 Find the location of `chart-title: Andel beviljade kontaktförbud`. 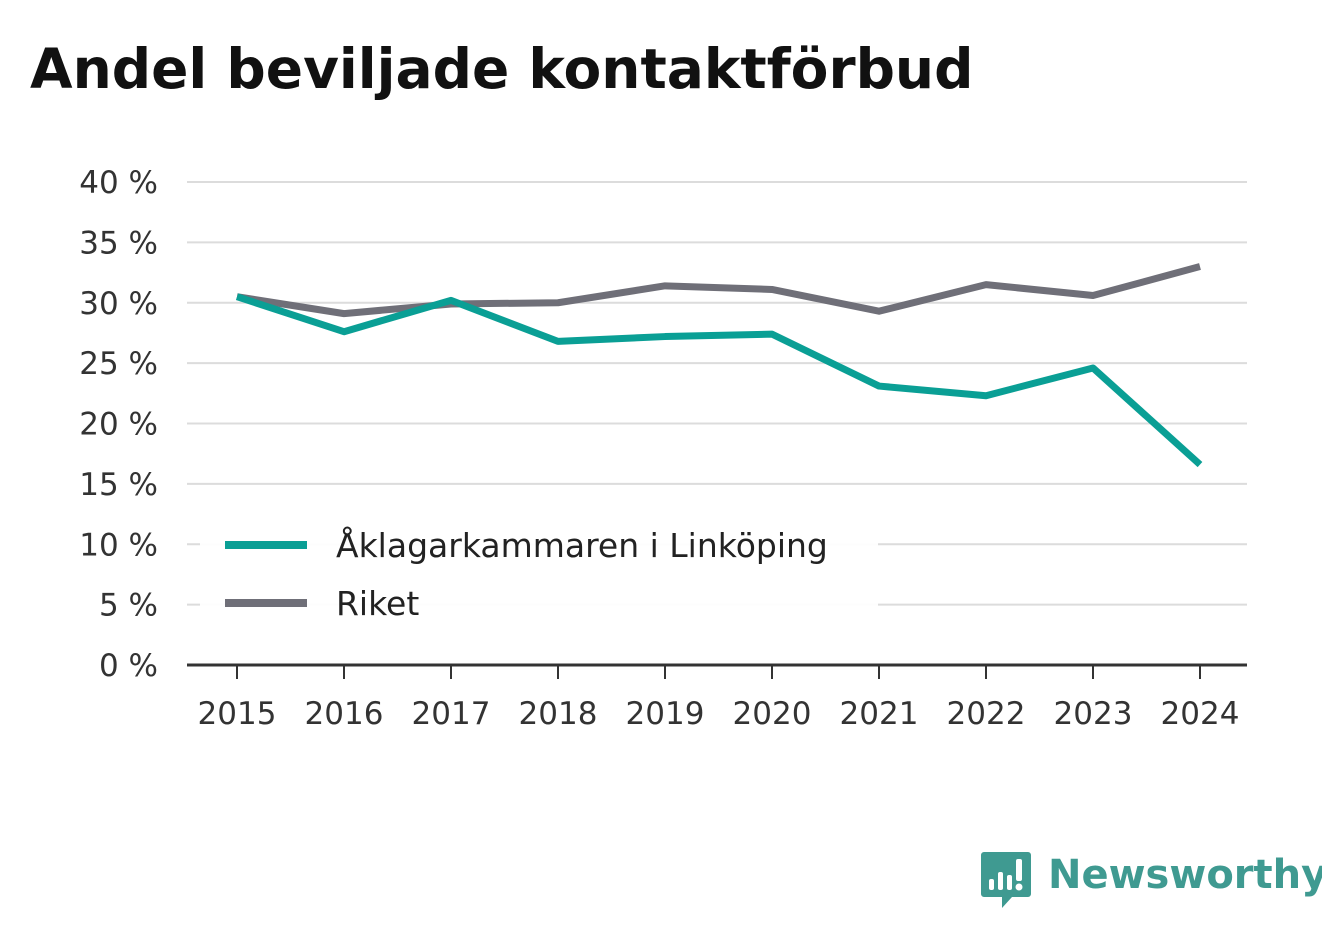

chart-title: Andel beviljade kontaktförbud is located at coordinates (502, 69).